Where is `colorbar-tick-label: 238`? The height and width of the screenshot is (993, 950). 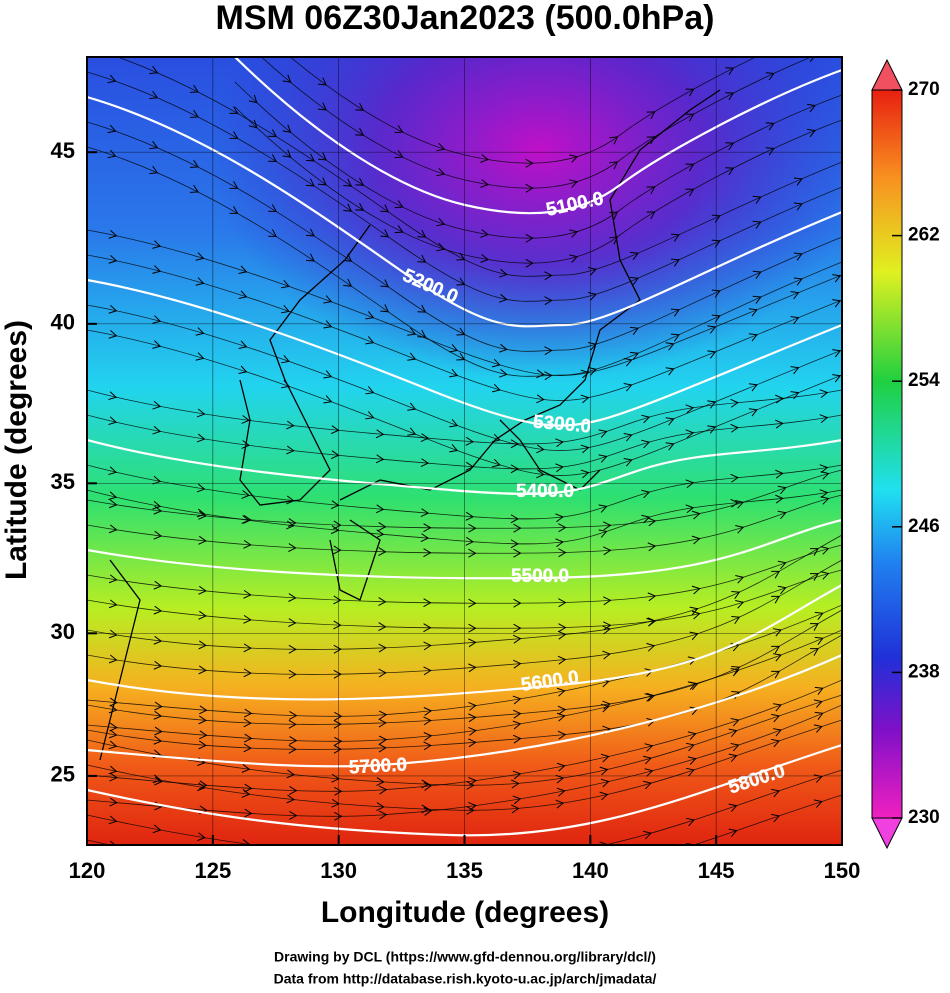
colorbar-tick-label: 238 is located at coordinates (924, 671).